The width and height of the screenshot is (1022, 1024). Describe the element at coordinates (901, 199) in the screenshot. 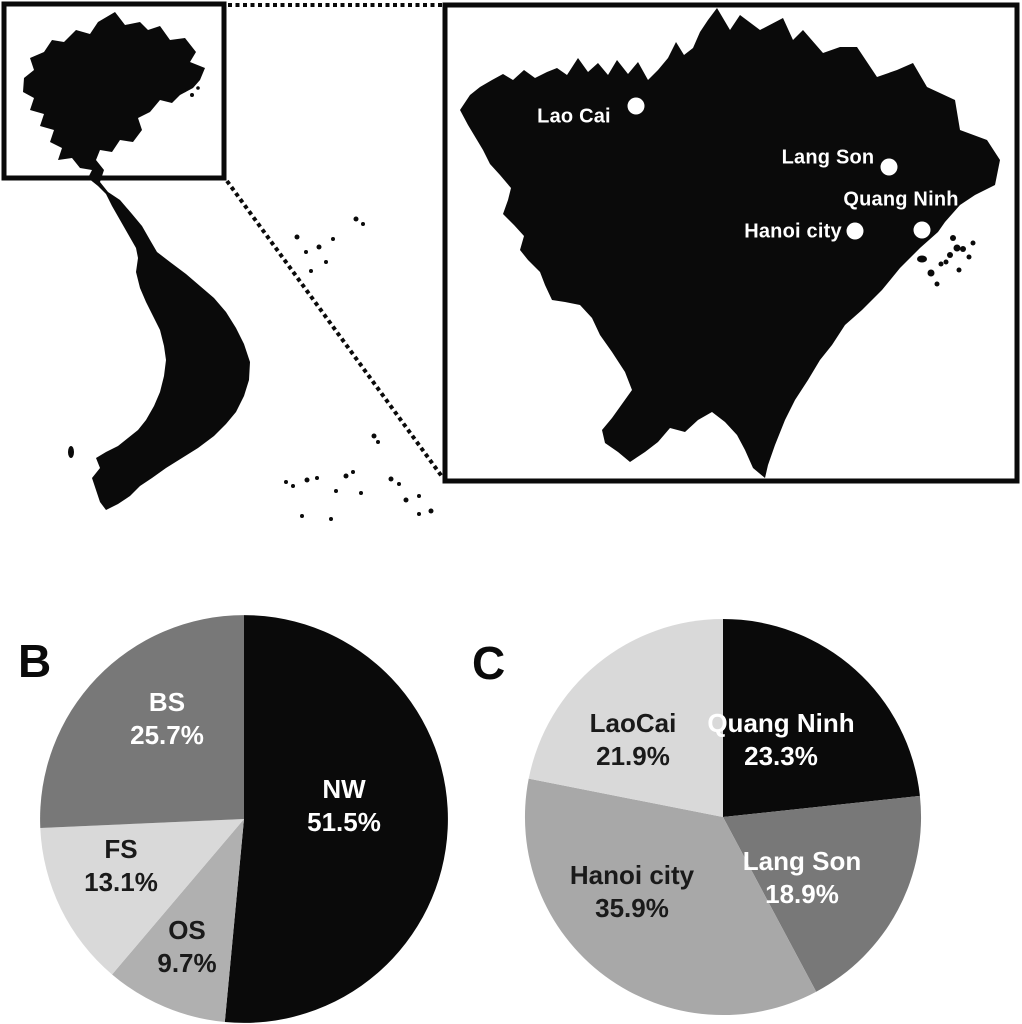

I see `quang-ninh-label: Quang Ninh` at that location.